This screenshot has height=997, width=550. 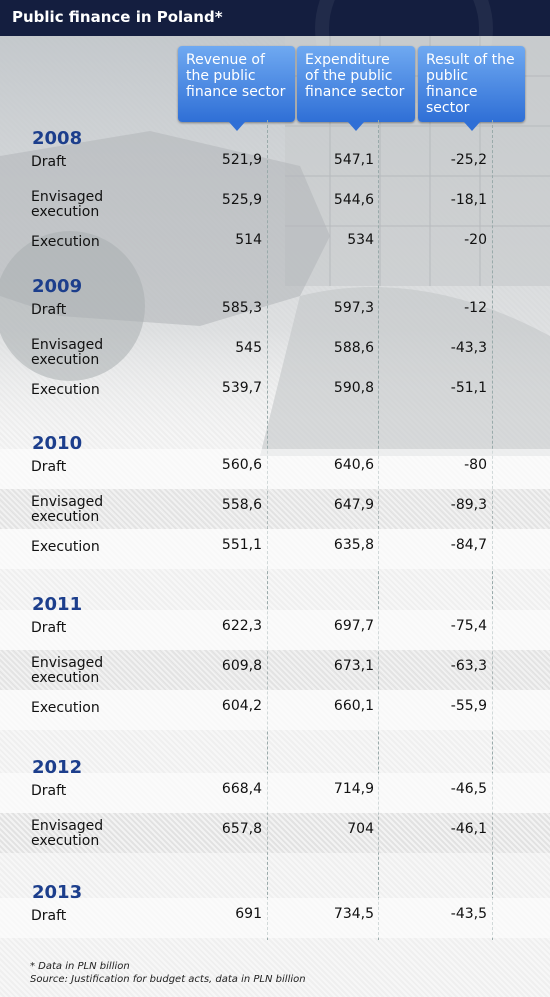 What do you see at coordinates (353, 914) in the screenshot?
I see `table-cell: 734,5` at bounding box center [353, 914].